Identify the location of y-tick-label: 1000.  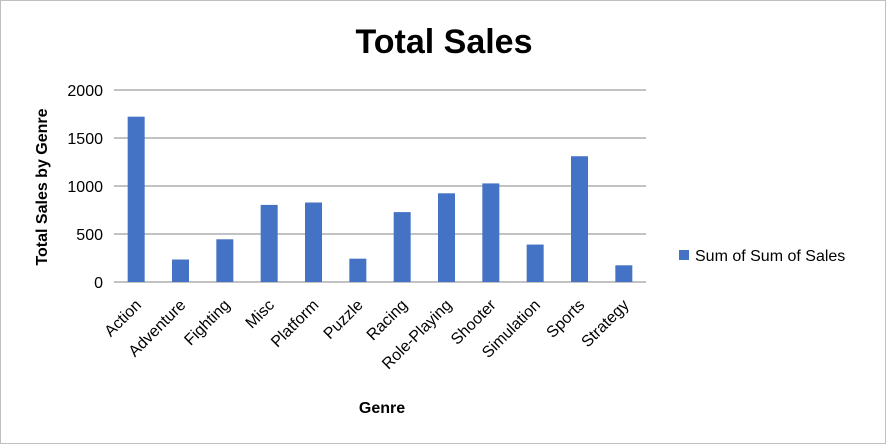
(85, 187).